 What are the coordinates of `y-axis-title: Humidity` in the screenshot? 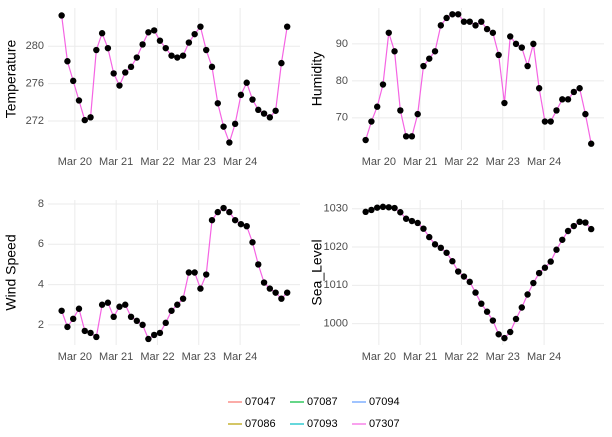 It's located at (317, 79).